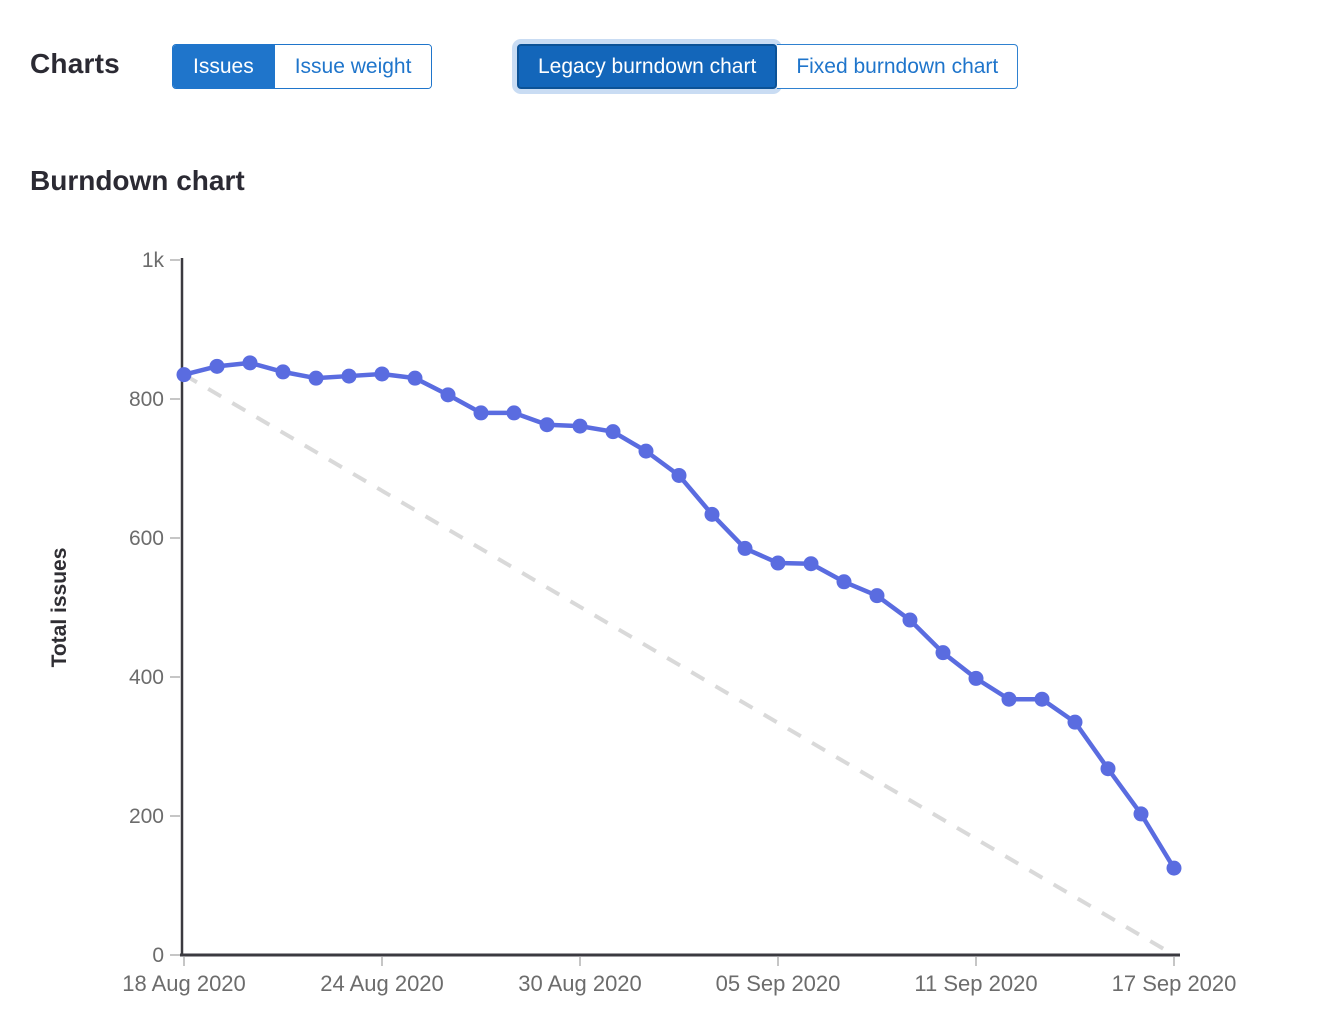  What do you see at coordinates (158, 955) in the screenshot?
I see `y-tick-label: 0` at bounding box center [158, 955].